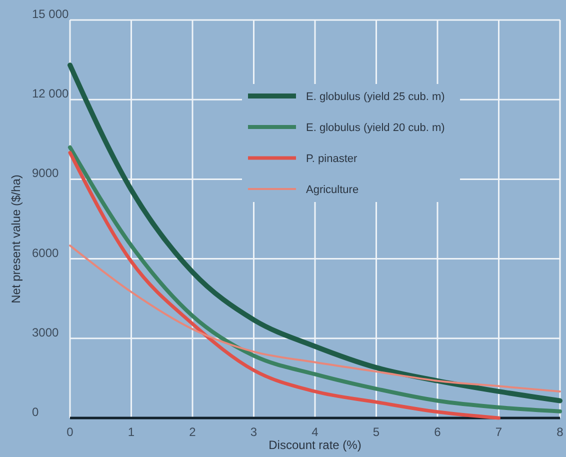 This screenshot has width=566, height=457. What do you see at coordinates (16, 239) in the screenshot?
I see `y-axis-title: Net present value ($/ha)` at bounding box center [16, 239].